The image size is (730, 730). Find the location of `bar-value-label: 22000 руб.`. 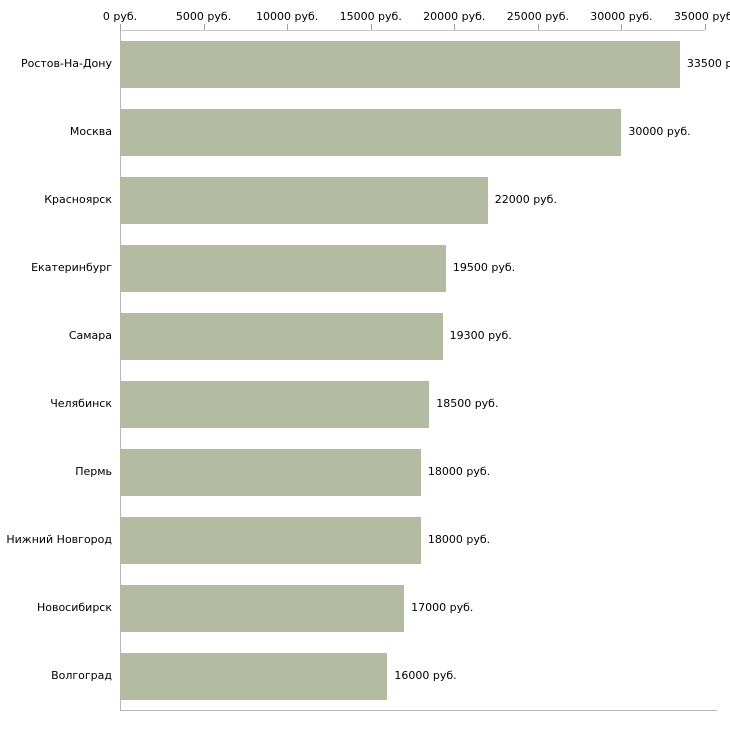

bar-value-label: 22000 руб. is located at coordinates (525, 199).